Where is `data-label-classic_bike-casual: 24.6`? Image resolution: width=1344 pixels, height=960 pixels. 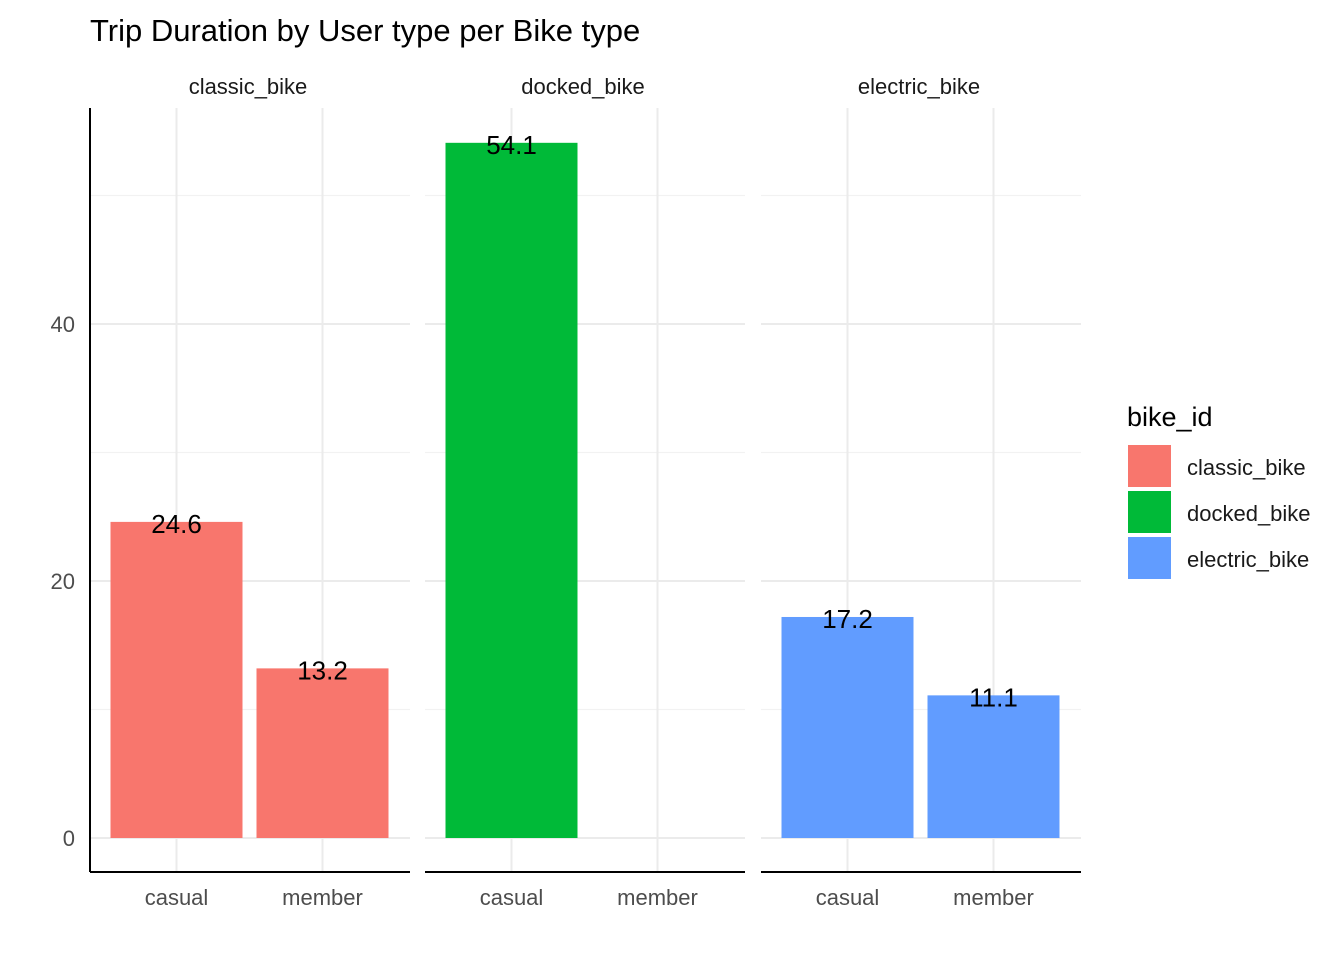 data-label-classic_bike-casual: 24.6 is located at coordinates (176, 524).